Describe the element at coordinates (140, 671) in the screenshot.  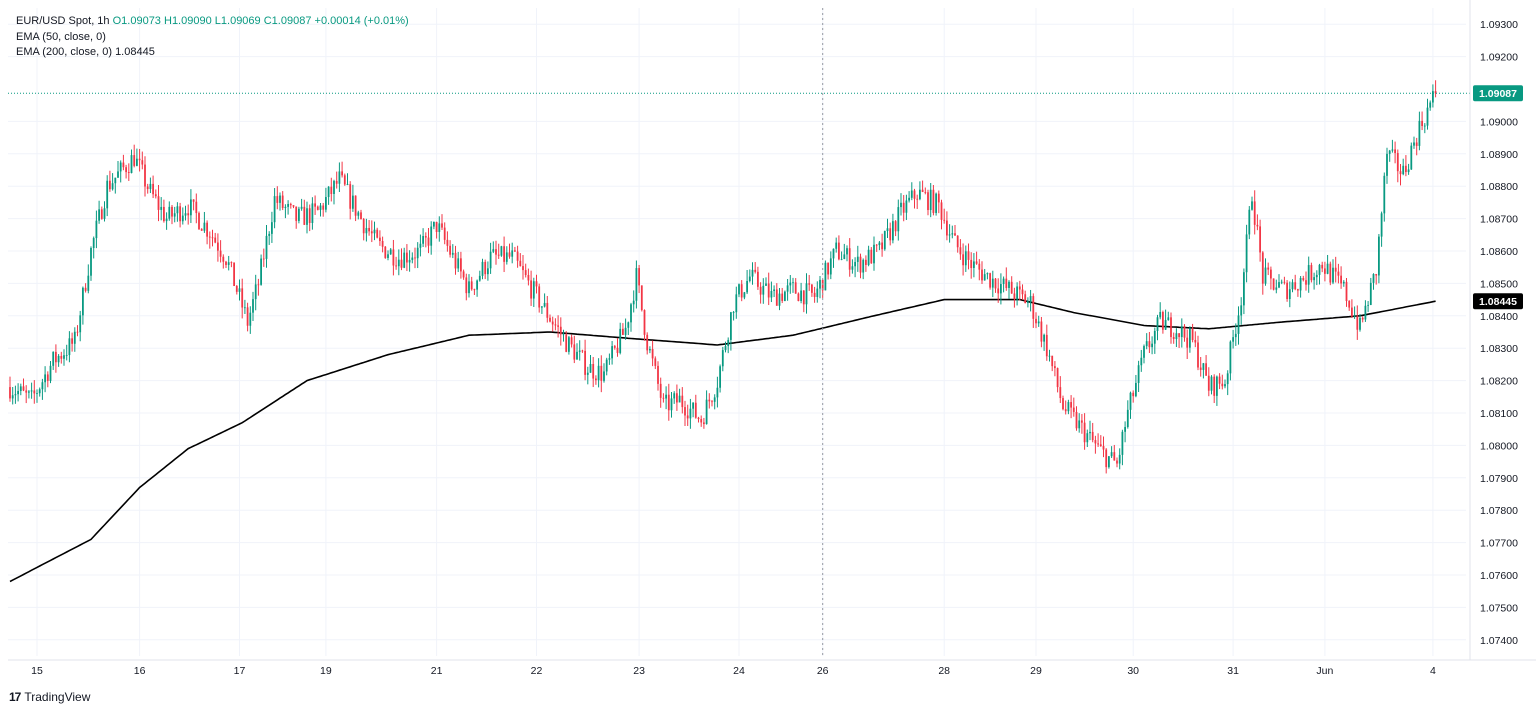
I see `x-tick-label: 16` at that location.